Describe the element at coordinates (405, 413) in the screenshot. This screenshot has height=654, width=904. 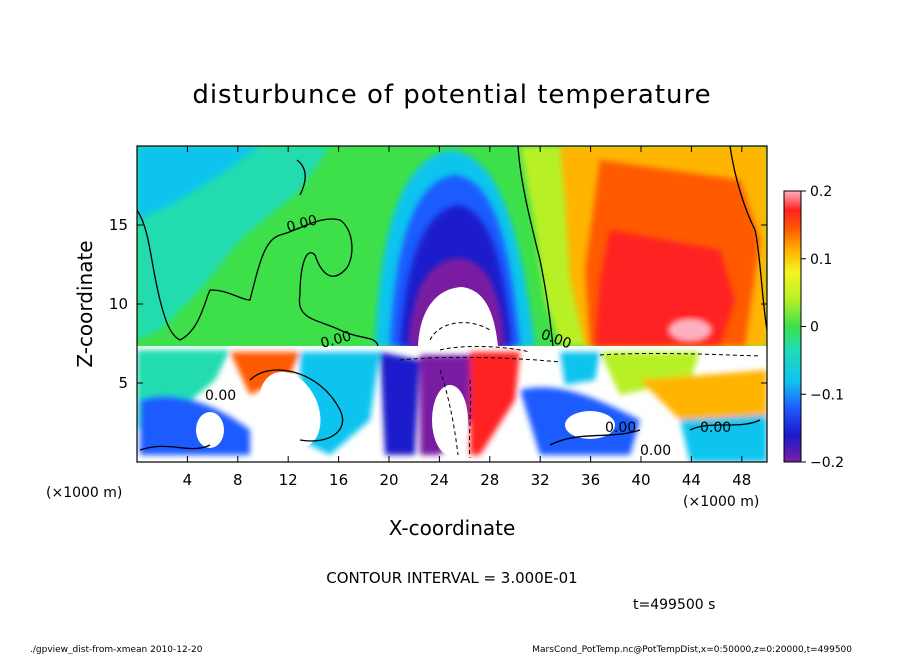
I see `boundary-layer-white-cells` at that location.